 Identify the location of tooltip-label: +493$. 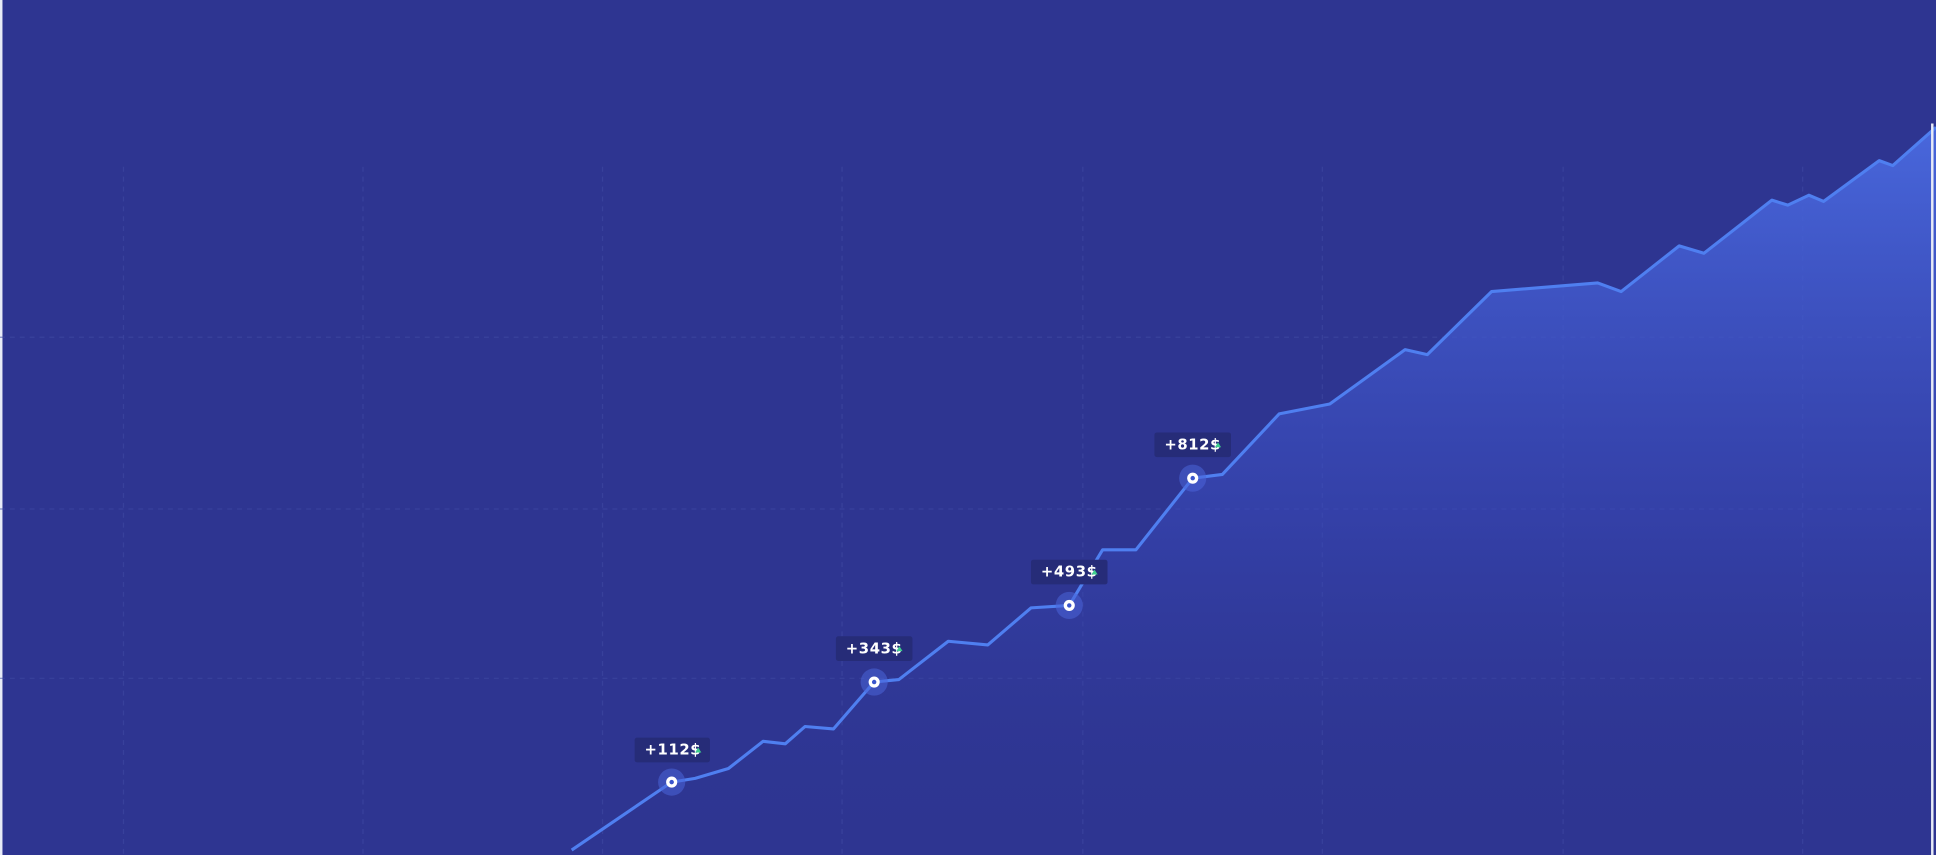
(1069, 572).